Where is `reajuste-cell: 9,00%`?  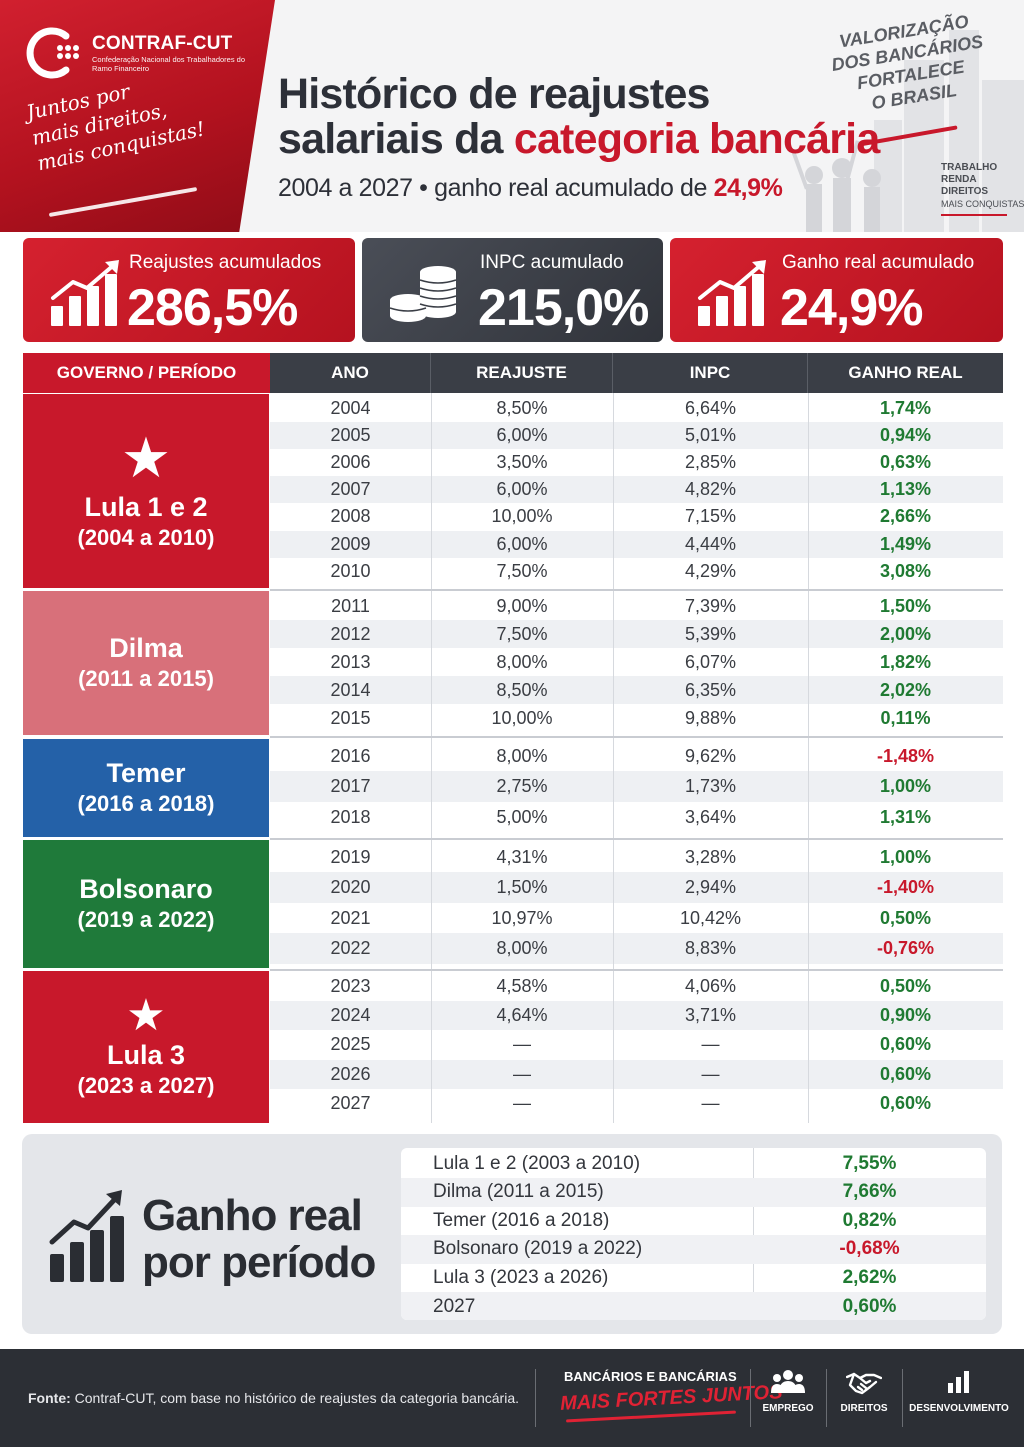 reajuste-cell: 9,00% is located at coordinates (522, 606).